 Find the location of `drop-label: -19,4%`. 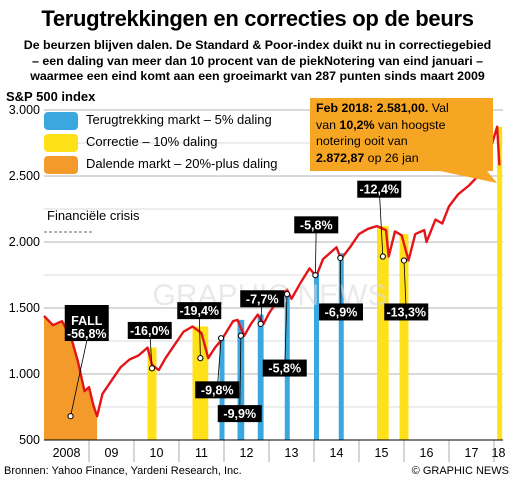

drop-label: -19,4% is located at coordinates (199, 311).